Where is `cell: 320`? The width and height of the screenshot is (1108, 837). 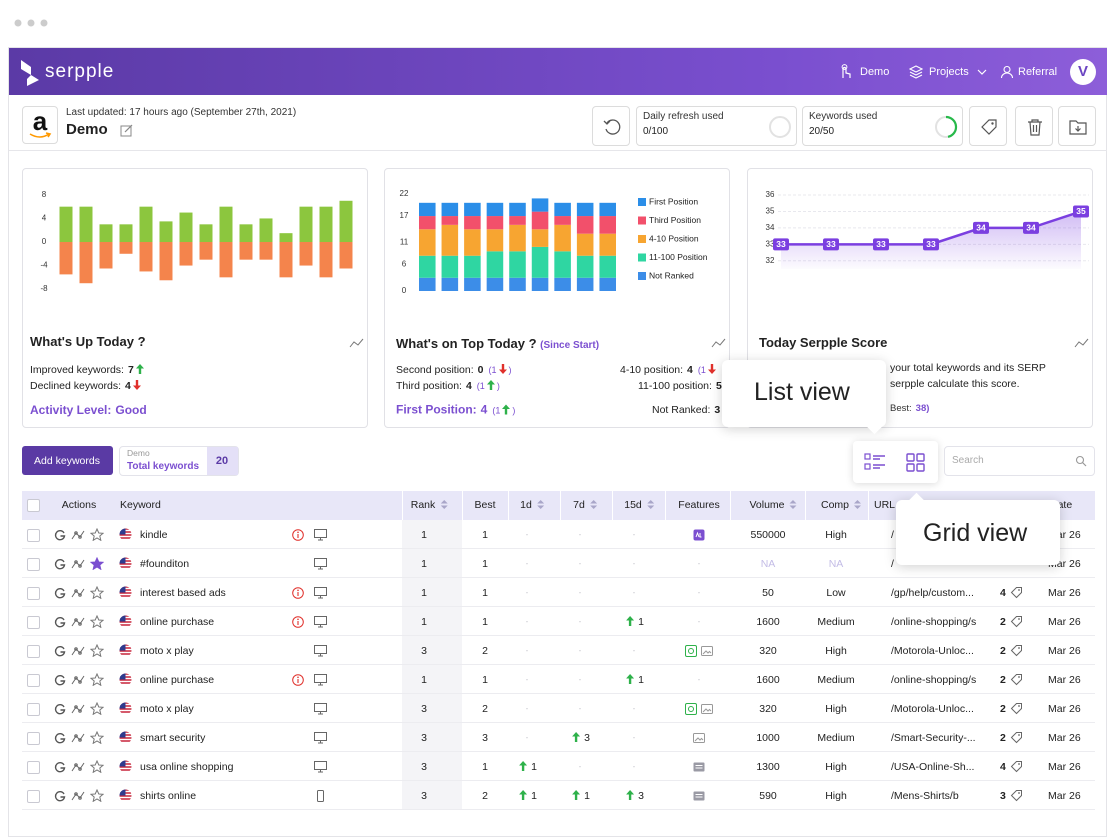 cell: 320 is located at coordinates (768, 708).